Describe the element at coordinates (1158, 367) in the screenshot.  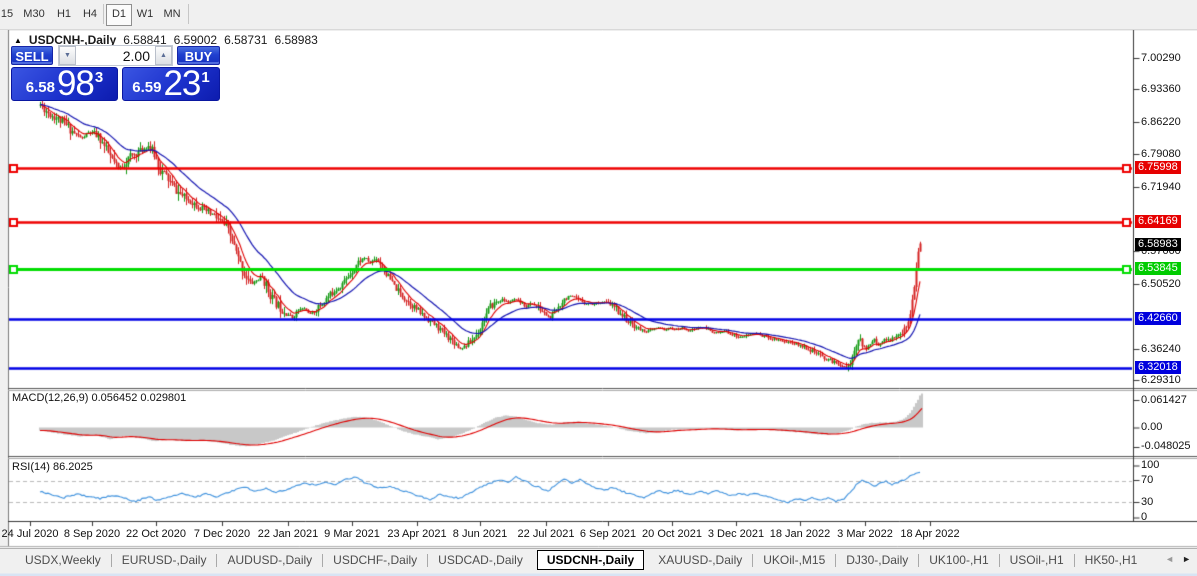
I see `level-price-label-blue: 6.32018` at that location.